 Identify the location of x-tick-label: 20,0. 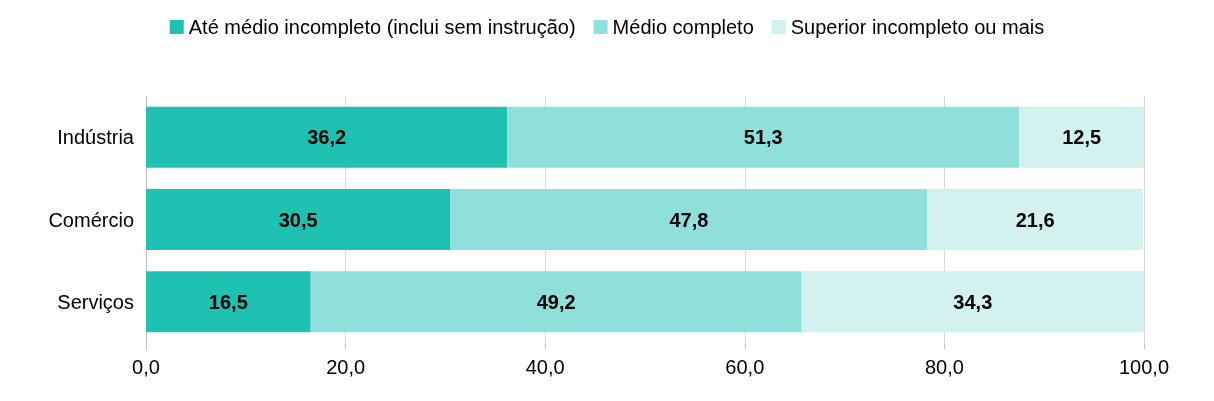
(346, 367).